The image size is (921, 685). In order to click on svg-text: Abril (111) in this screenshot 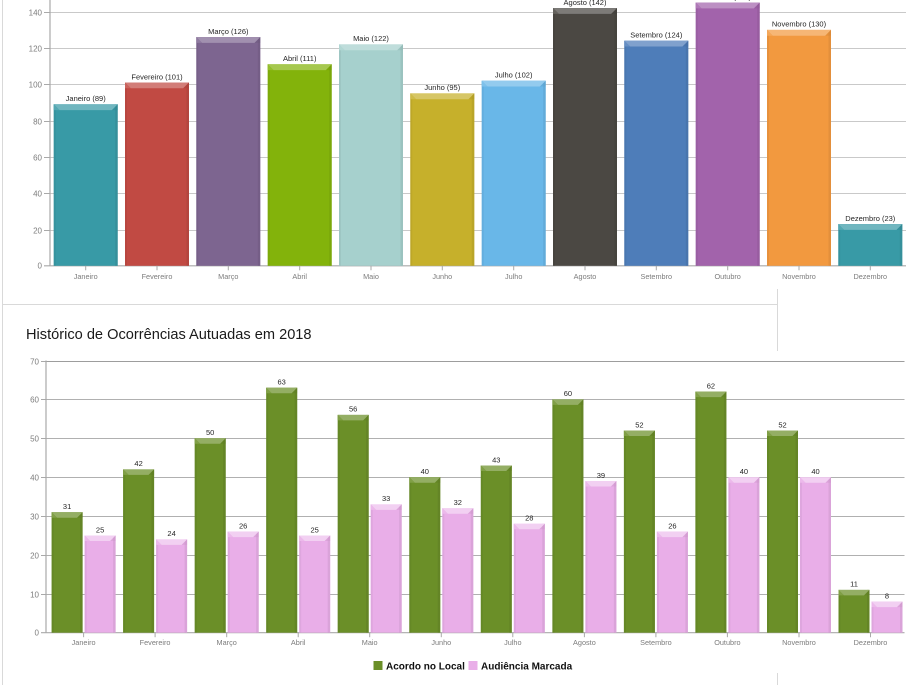, I will do `click(300, 58)`.